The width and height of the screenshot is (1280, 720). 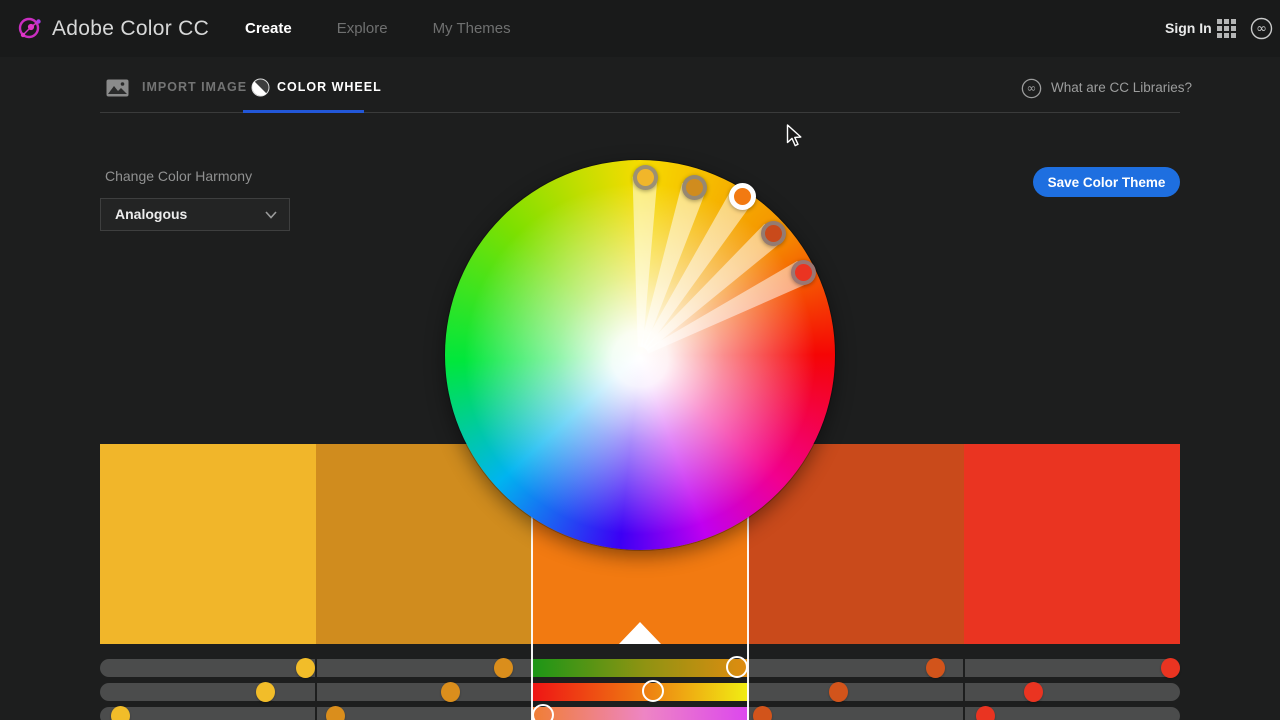 I want to click on slider-row-red, so click(x=640, y=668).